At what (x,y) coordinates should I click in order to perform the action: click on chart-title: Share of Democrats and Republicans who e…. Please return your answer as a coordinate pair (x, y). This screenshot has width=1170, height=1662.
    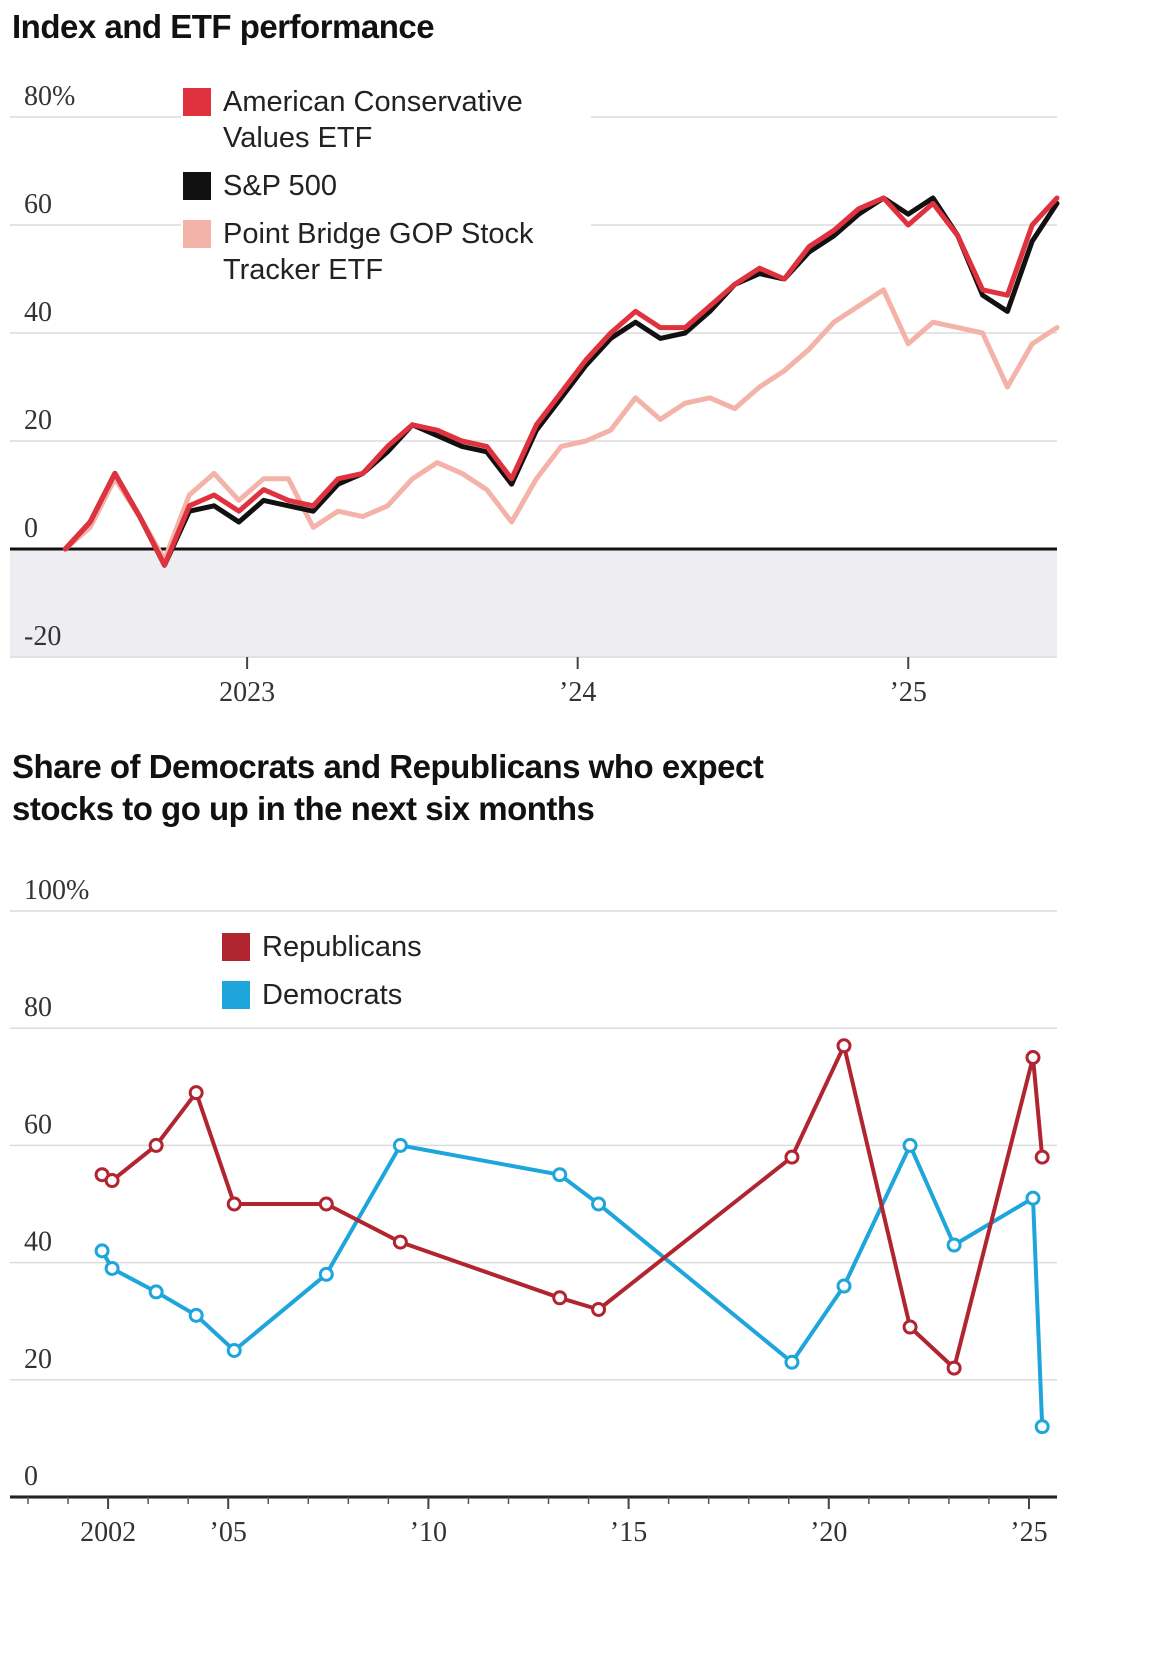
    Looking at the image, I should click on (388, 787).